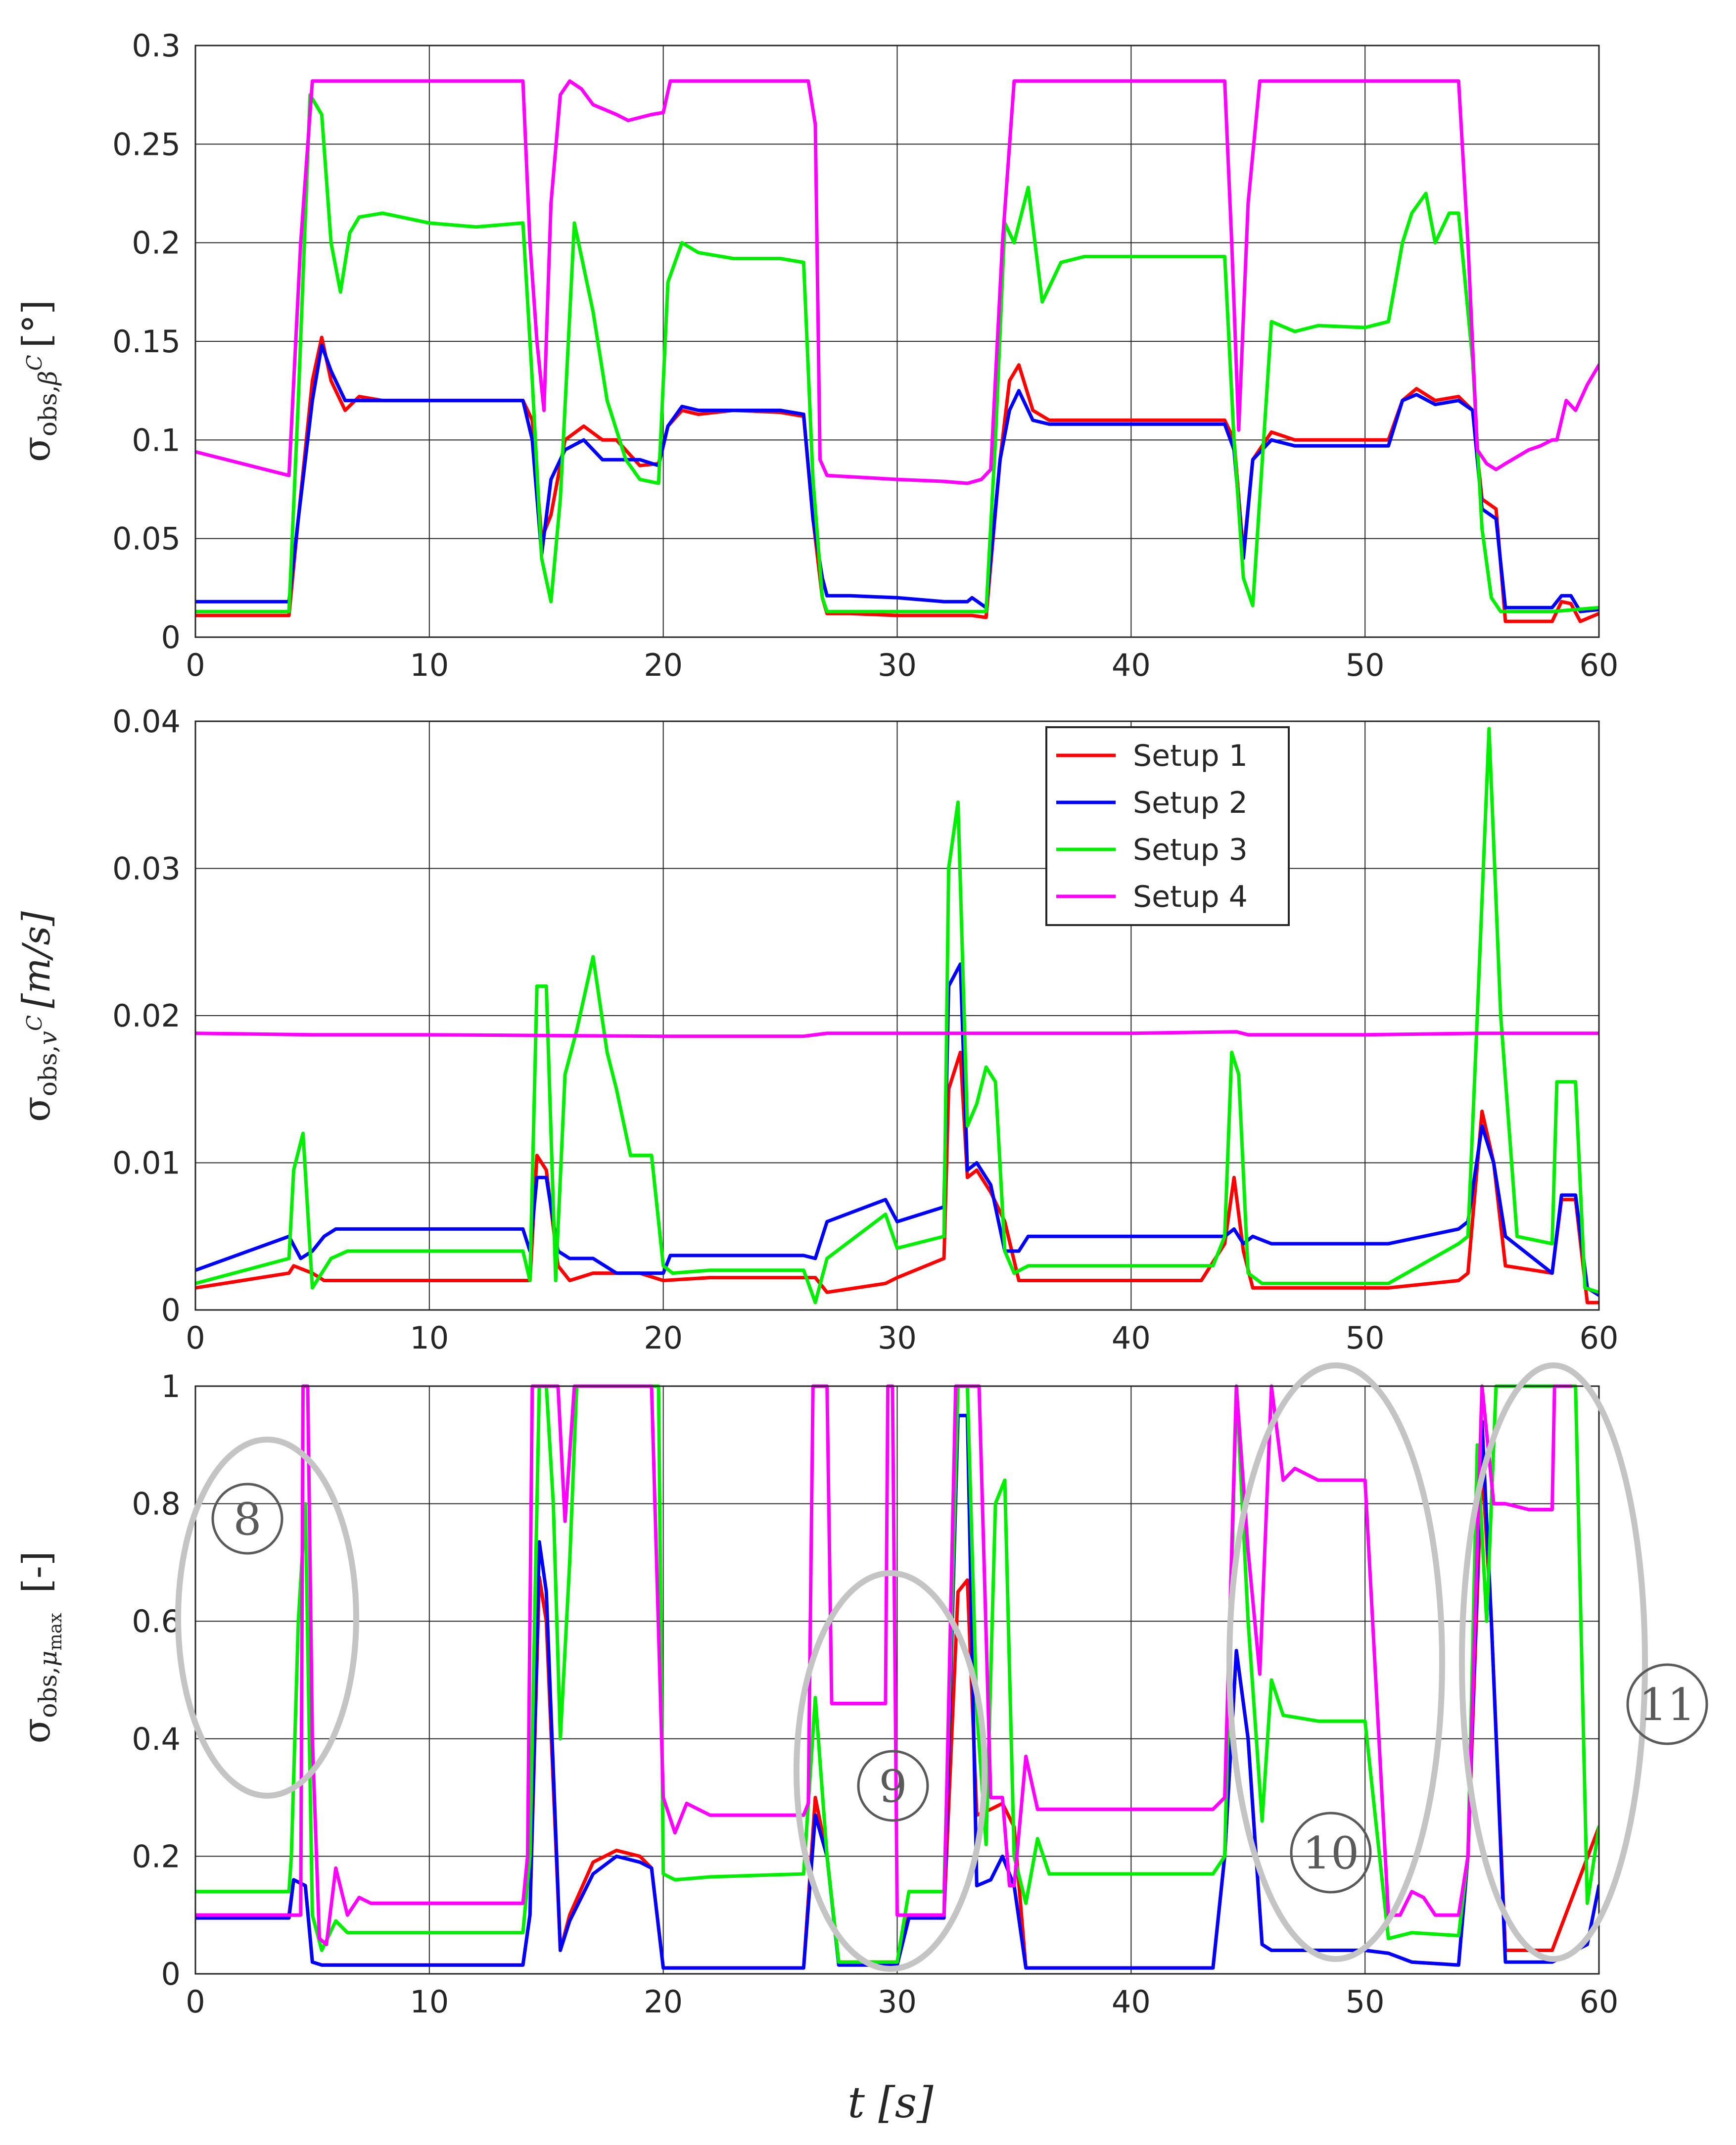  I want to click on top-x-tick-label: 60, so click(1599, 665).